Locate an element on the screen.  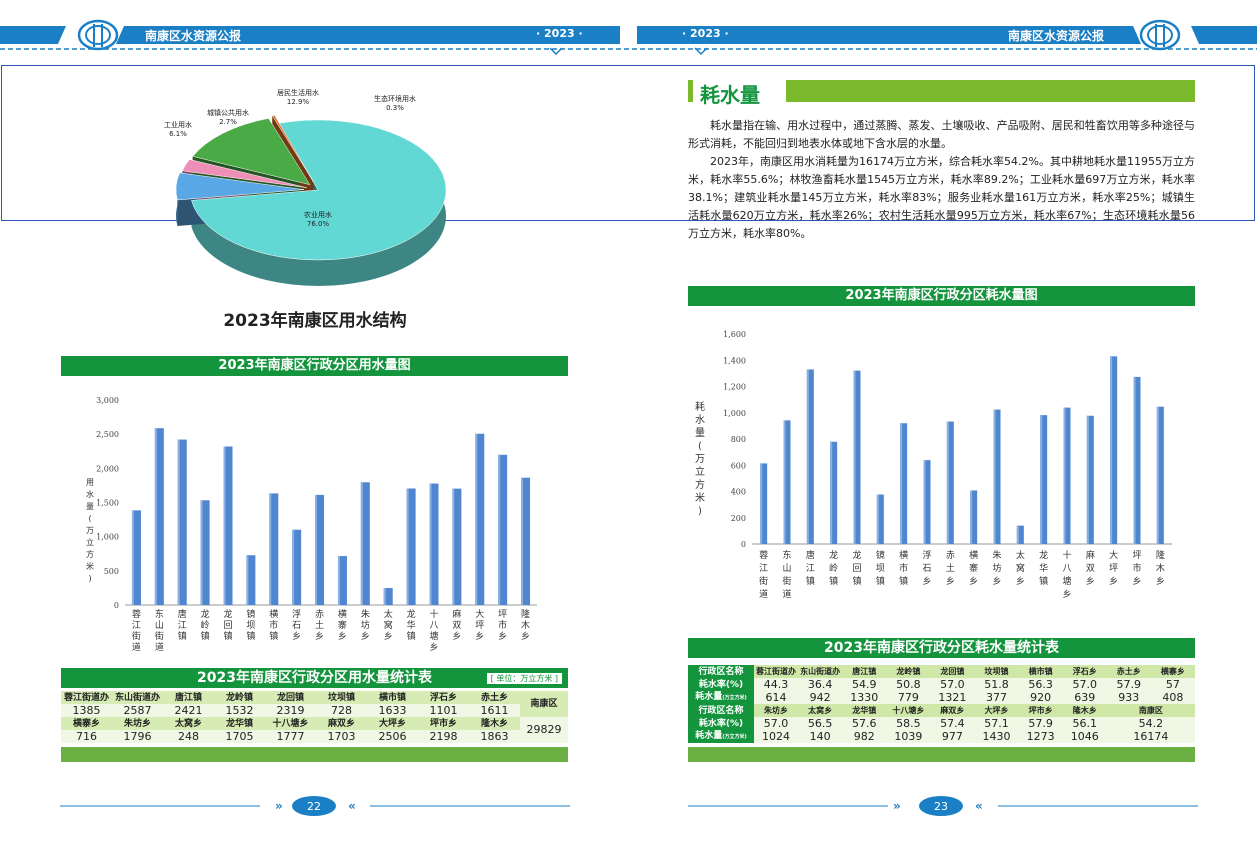
bar-横寨乡 is located at coordinates (342, 580).